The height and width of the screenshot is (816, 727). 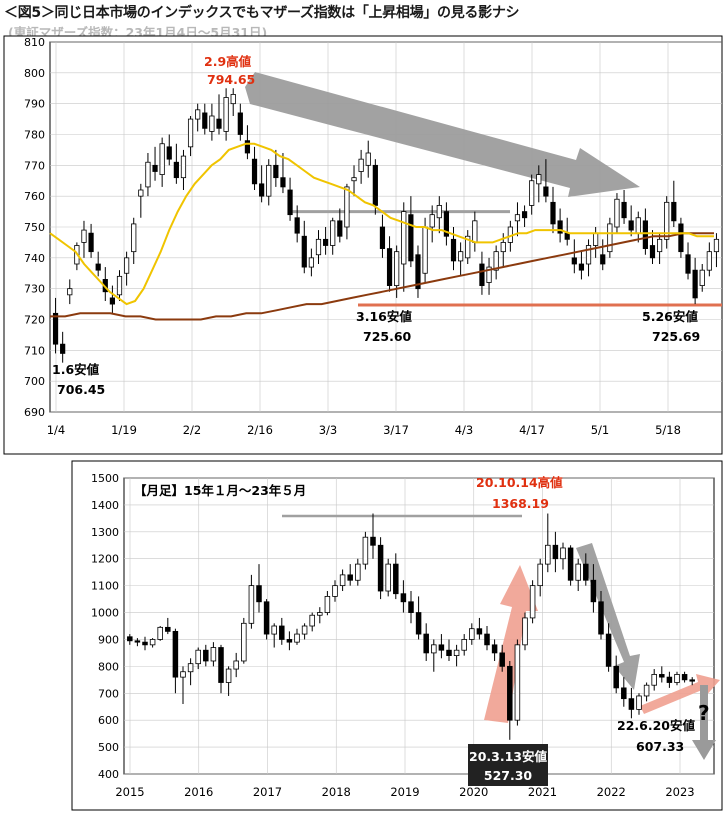 What do you see at coordinates (679, 792) in the screenshot?
I see `monthly-xtick-label: 2023` at bounding box center [679, 792].